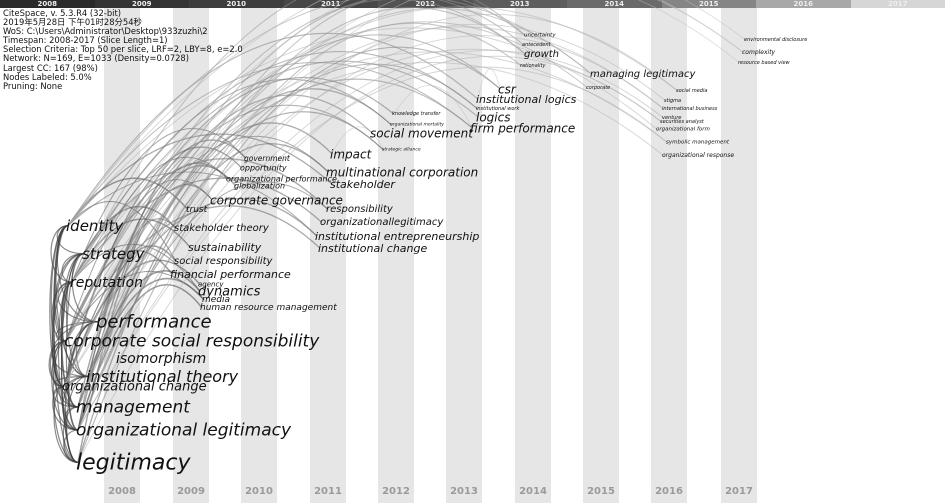 Image resolution: width=945 pixels, height=503 pixels. Describe the element at coordinates (33, 85) in the screenshot. I see `info-line-pruning: Pruning: None` at that location.